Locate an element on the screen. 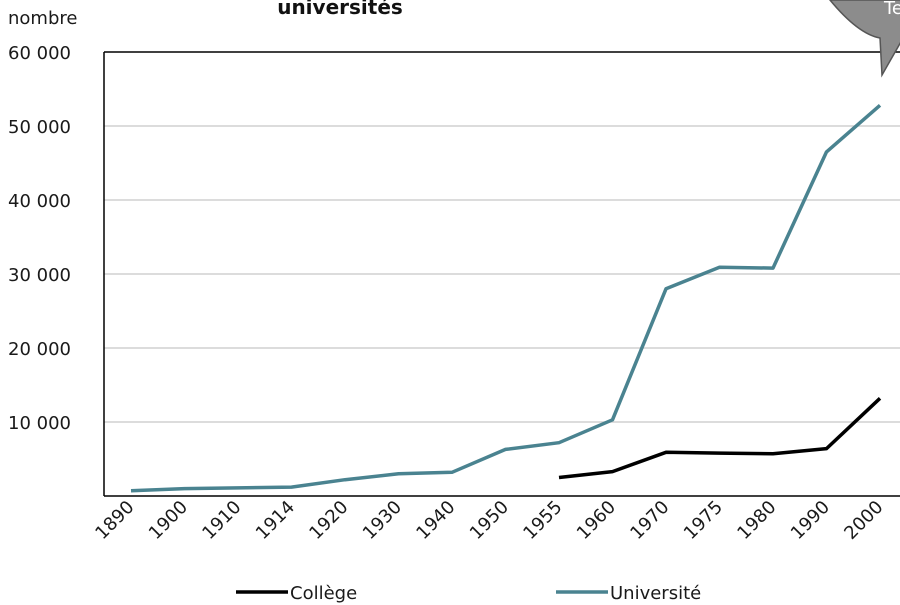  callout-bubble: Te is located at coordinates (864, 39).